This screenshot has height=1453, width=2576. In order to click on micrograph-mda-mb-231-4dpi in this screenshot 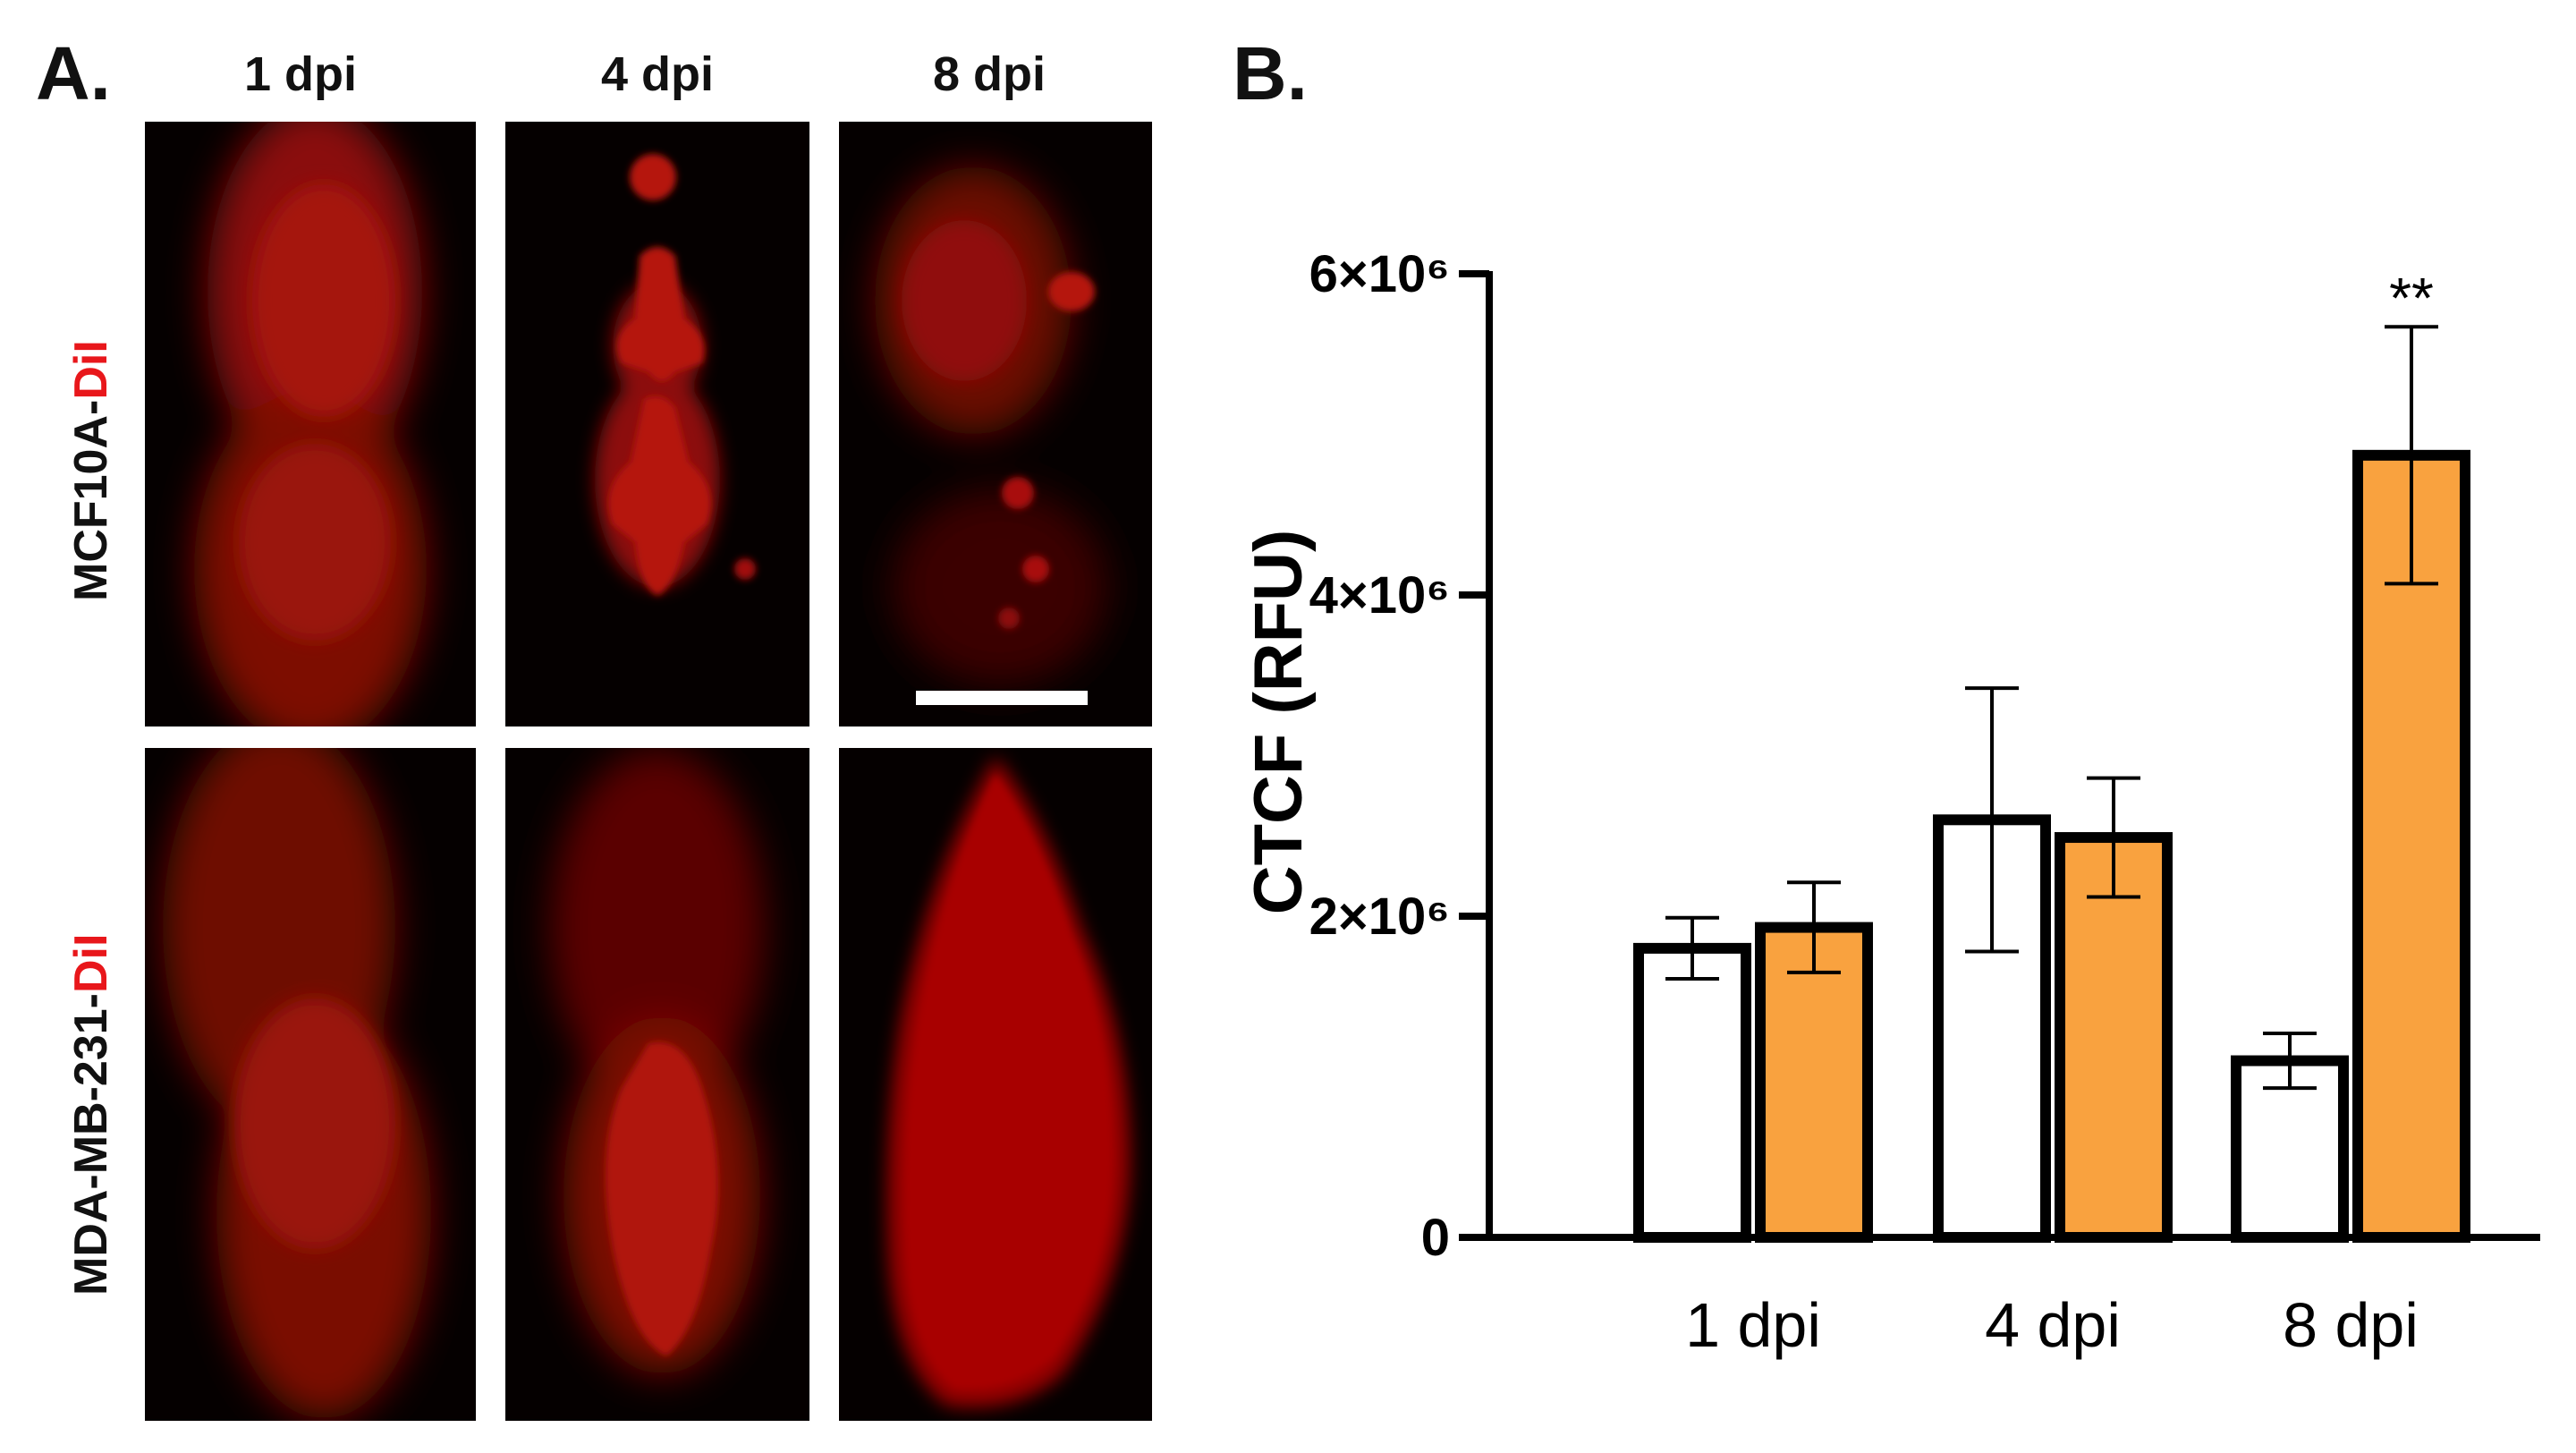, I will do `click(657, 1084)`.